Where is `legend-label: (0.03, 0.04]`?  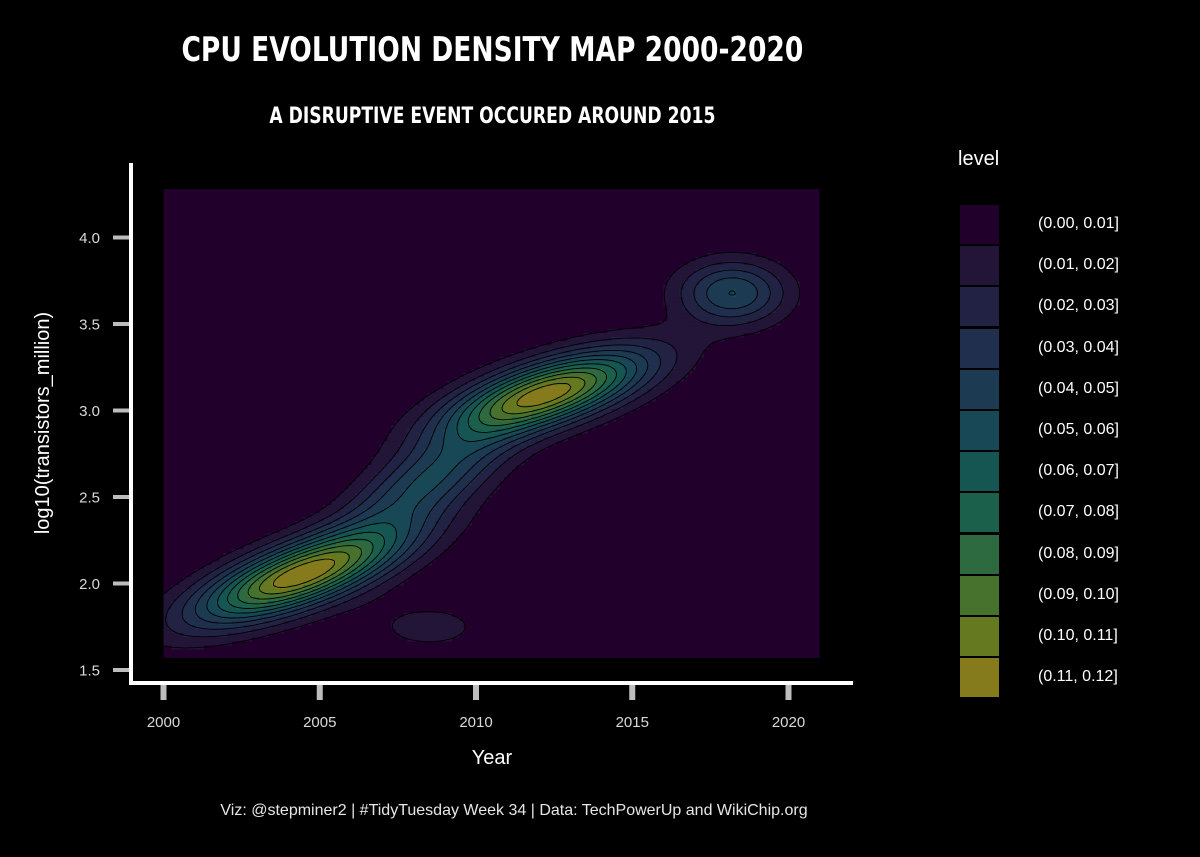 legend-label: (0.03, 0.04] is located at coordinates (1078, 347).